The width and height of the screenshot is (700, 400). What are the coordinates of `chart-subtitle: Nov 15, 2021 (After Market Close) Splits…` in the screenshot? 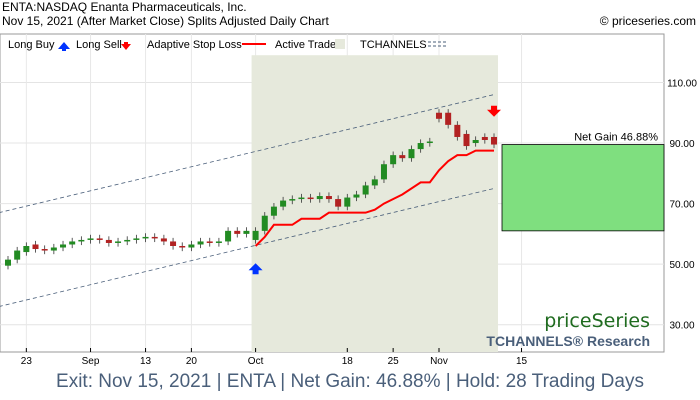 It's located at (165, 21).